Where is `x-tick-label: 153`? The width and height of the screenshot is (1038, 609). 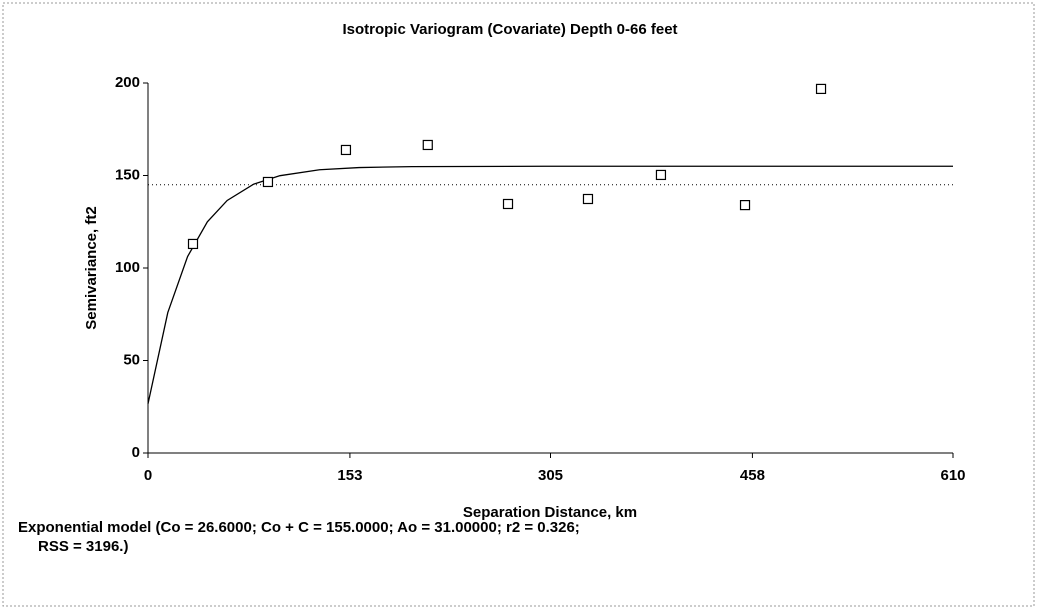 x-tick-label: 153 is located at coordinates (349, 475).